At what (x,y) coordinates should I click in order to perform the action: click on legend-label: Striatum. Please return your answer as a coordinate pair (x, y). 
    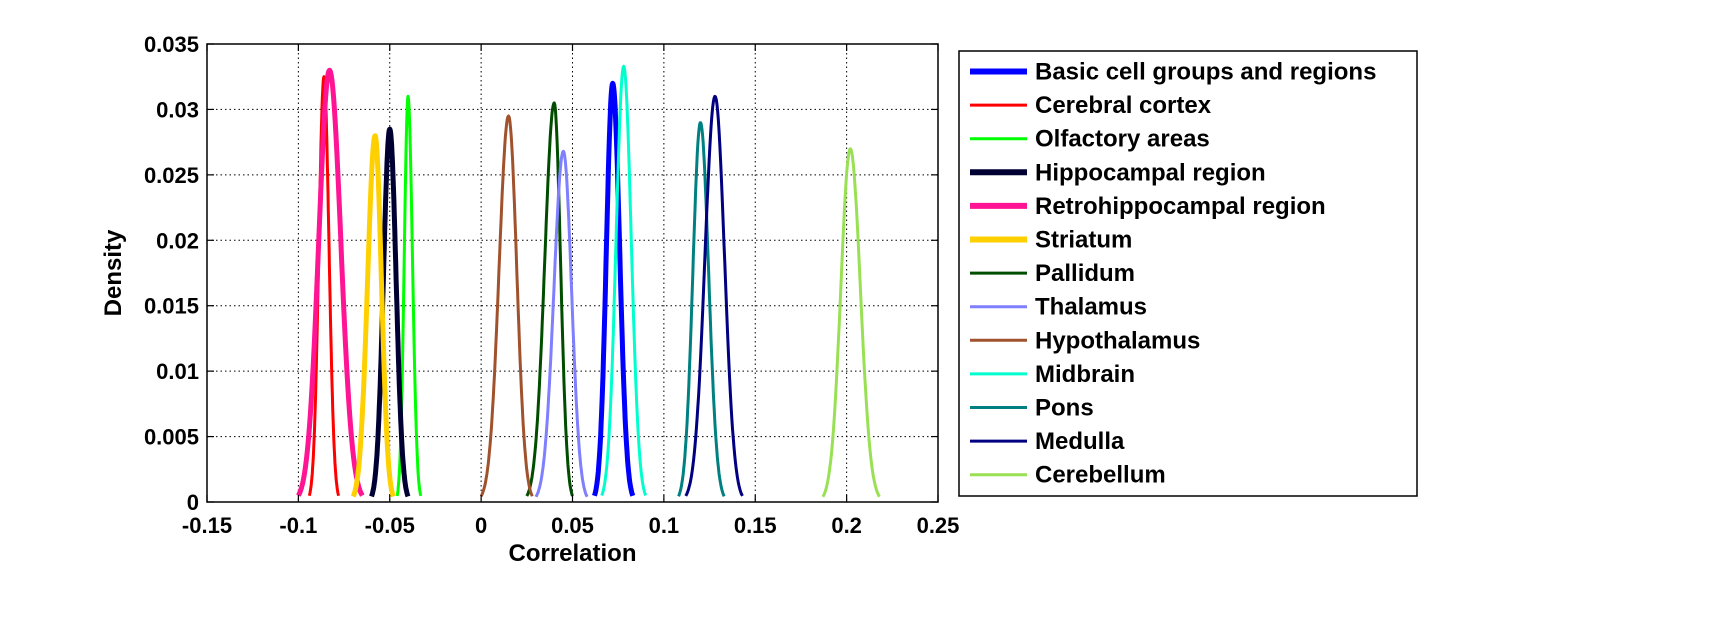
    Looking at the image, I should click on (1083, 240).